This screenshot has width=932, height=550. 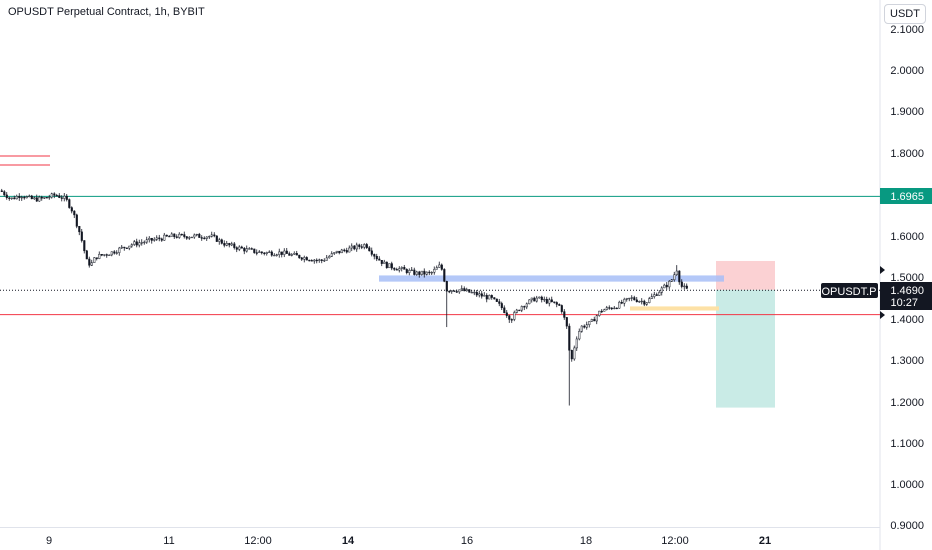 What do you see at coordinates (907, 112) in the screenshot?
I see `price-tick-label: 1.9000` at bounding box center [907, 112].